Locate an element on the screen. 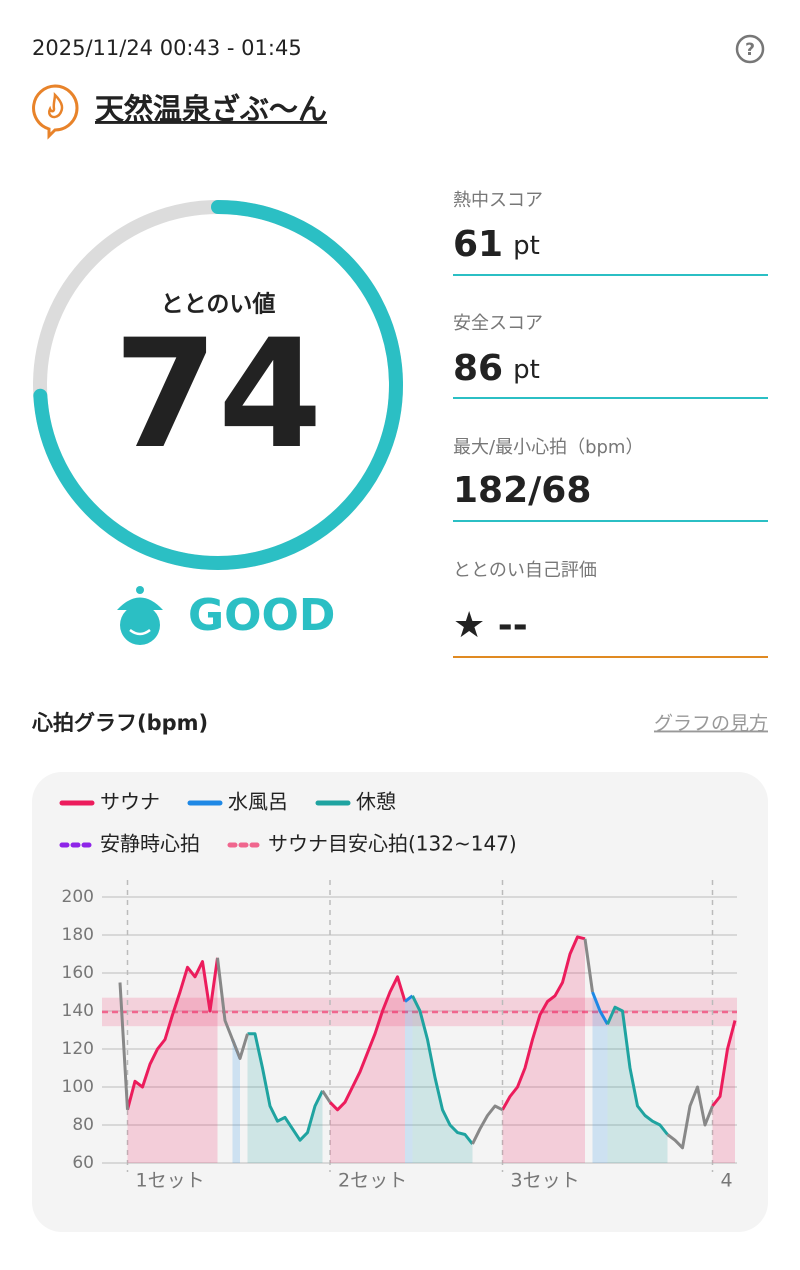 Image resolution: width=800 pixels, height=1270 pixels. score-value: 61 pt is located at coordinates (496, 244).